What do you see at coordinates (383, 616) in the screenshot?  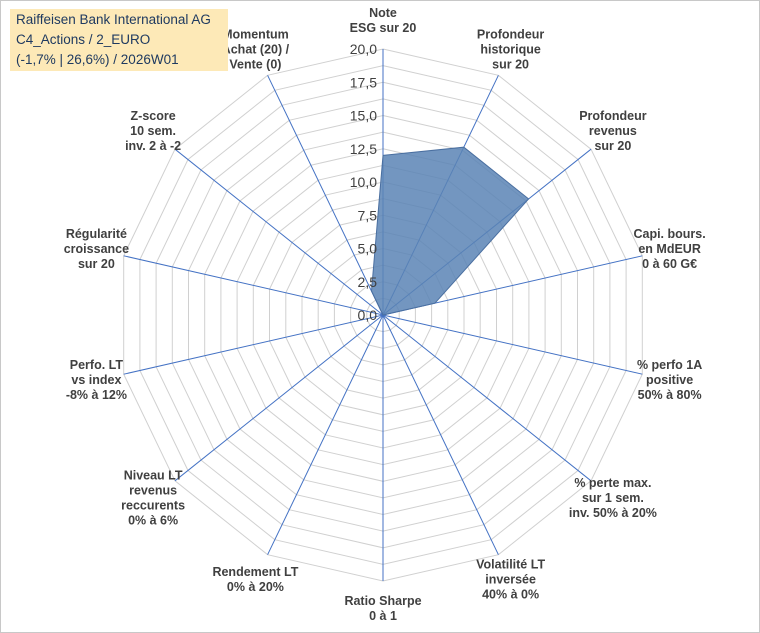 I see `axis-label-line: 0 à 1` at bounding box center [383, 616].